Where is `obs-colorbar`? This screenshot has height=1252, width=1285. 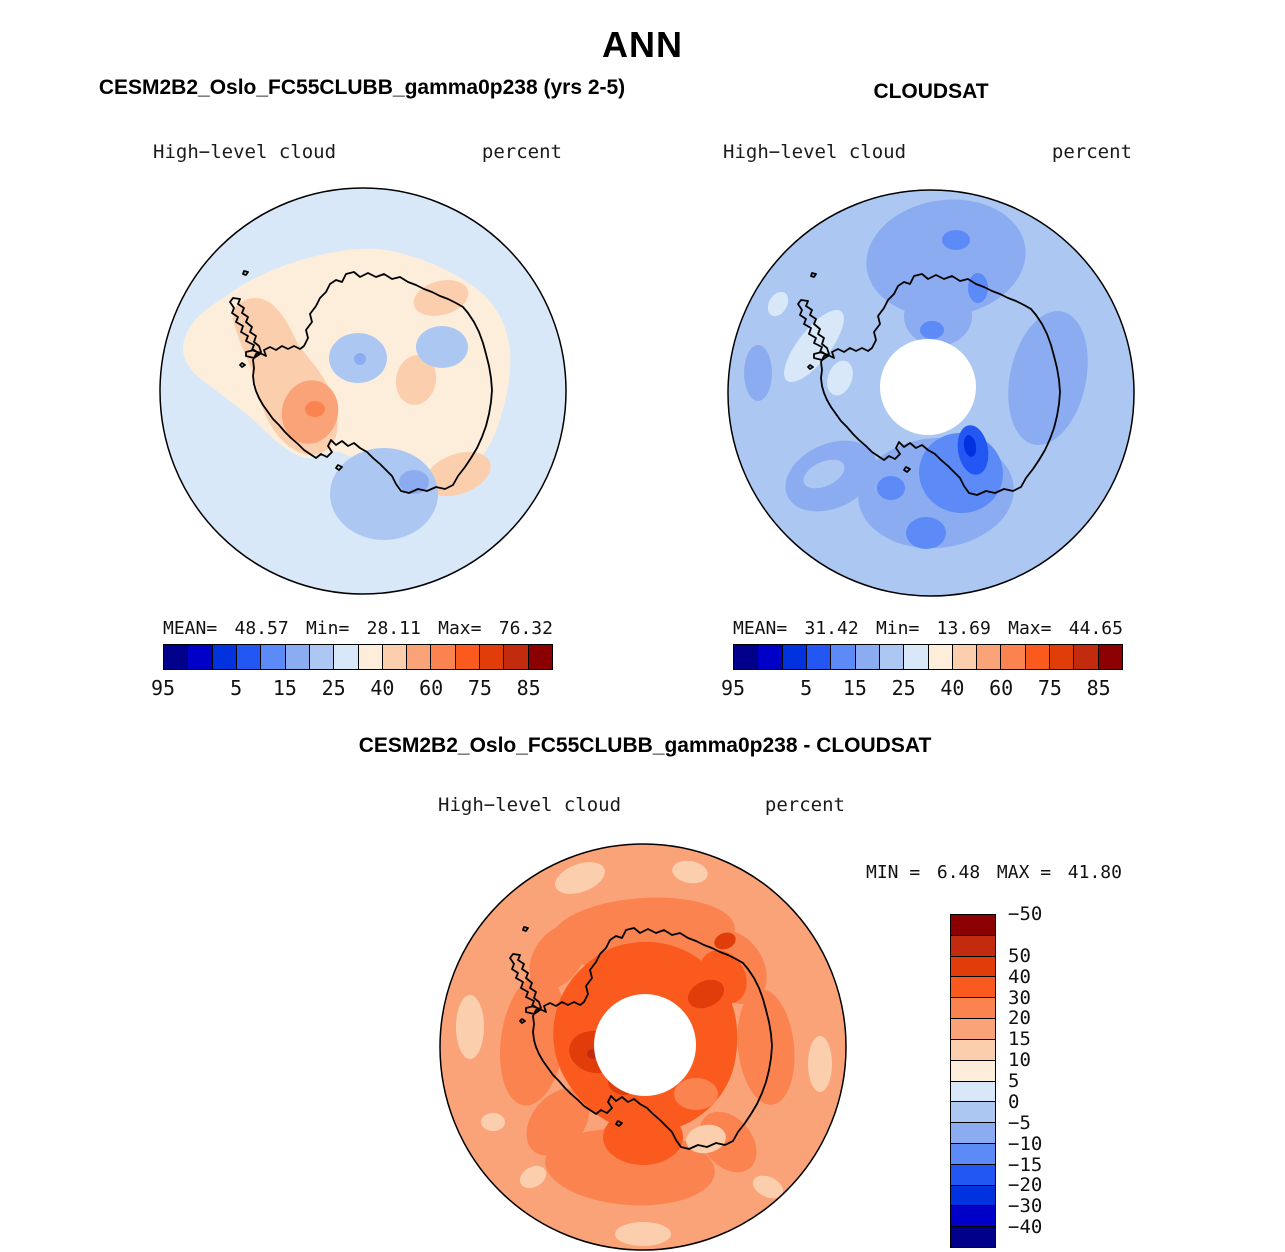
obs-colorbar is located at coordinates (928, 657).